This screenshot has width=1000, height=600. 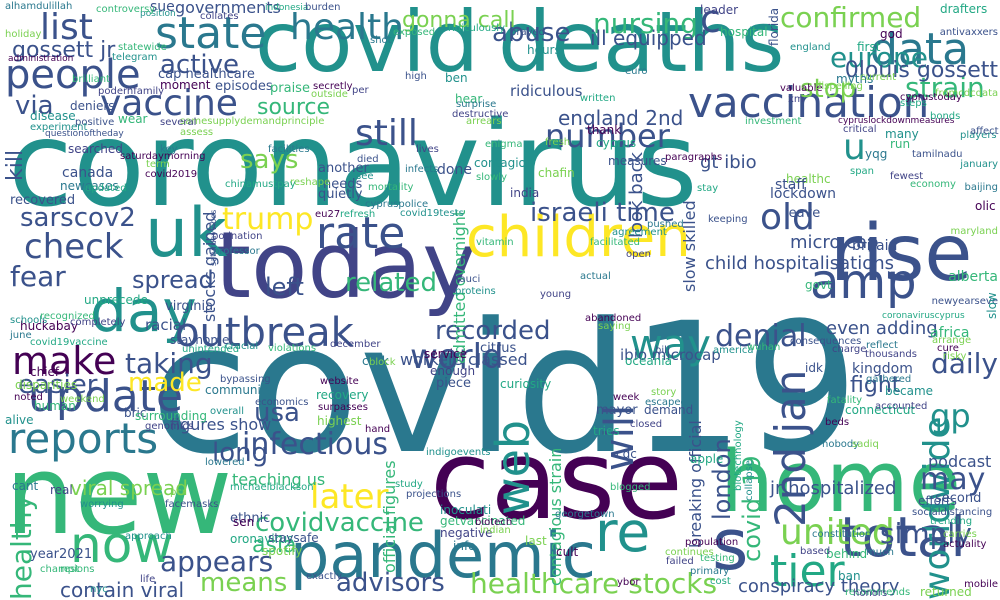 What do you see at coordinates (122, 589) in the screenshot?
I see `word-contain-viral: contain viral` at bounding box center [122, 589].